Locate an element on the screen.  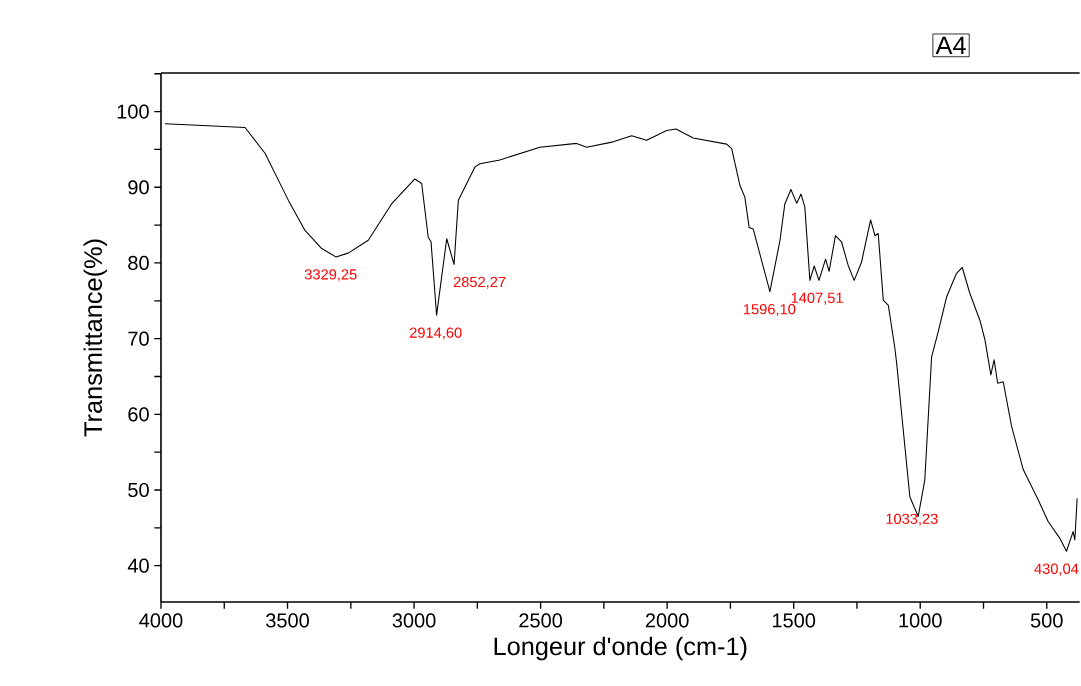
annotation: 430,04 is located at coordinates (1056, 569).